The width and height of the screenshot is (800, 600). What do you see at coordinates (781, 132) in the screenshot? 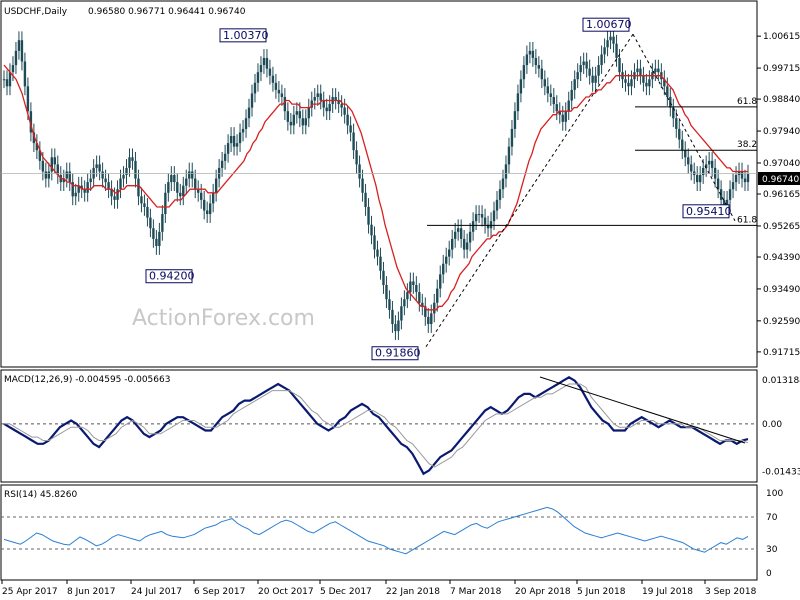
I see `price-tick-label: 0.97940` at bounding box center [781, 132].